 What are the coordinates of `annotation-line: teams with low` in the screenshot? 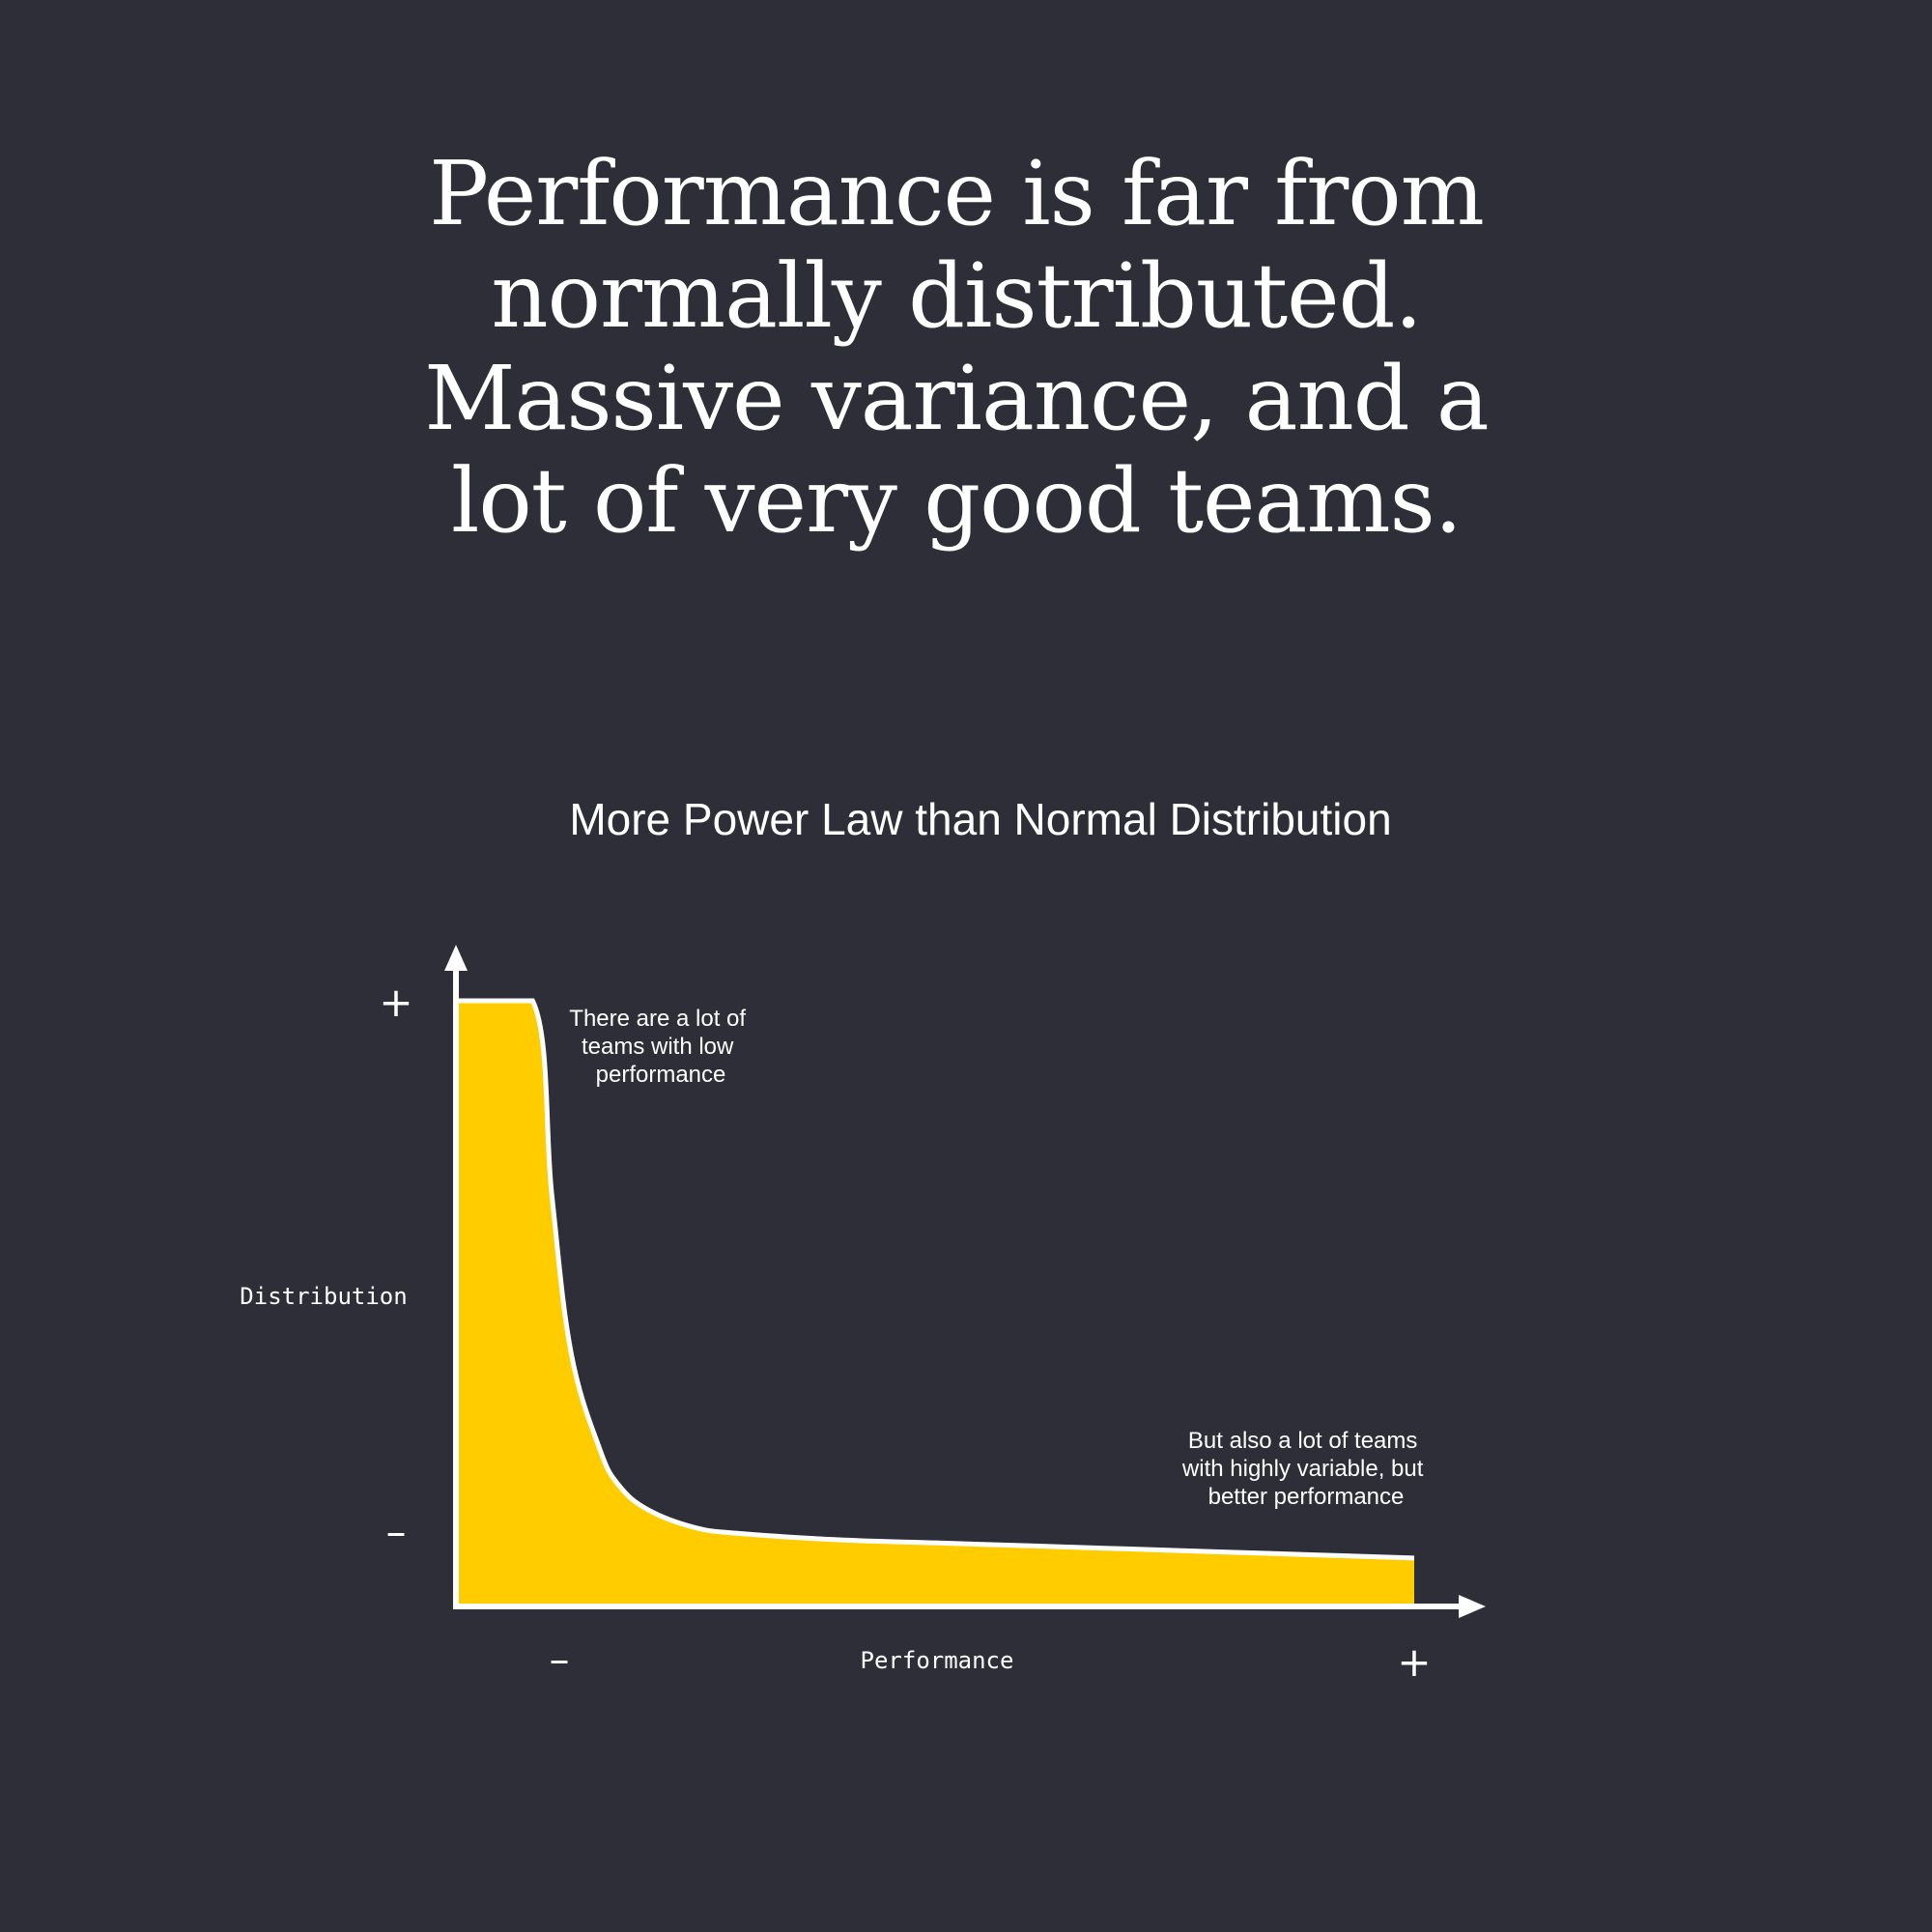 It's located at (658, 1047).